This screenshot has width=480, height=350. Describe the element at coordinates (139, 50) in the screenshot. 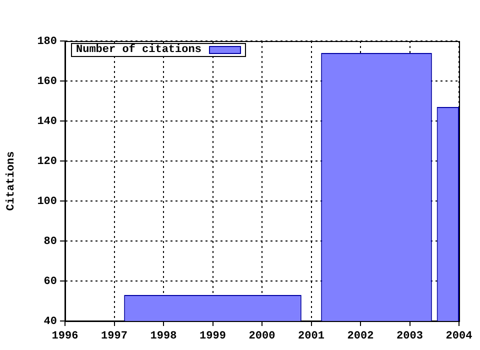

I see `legend-label: Number of citations` at that location.